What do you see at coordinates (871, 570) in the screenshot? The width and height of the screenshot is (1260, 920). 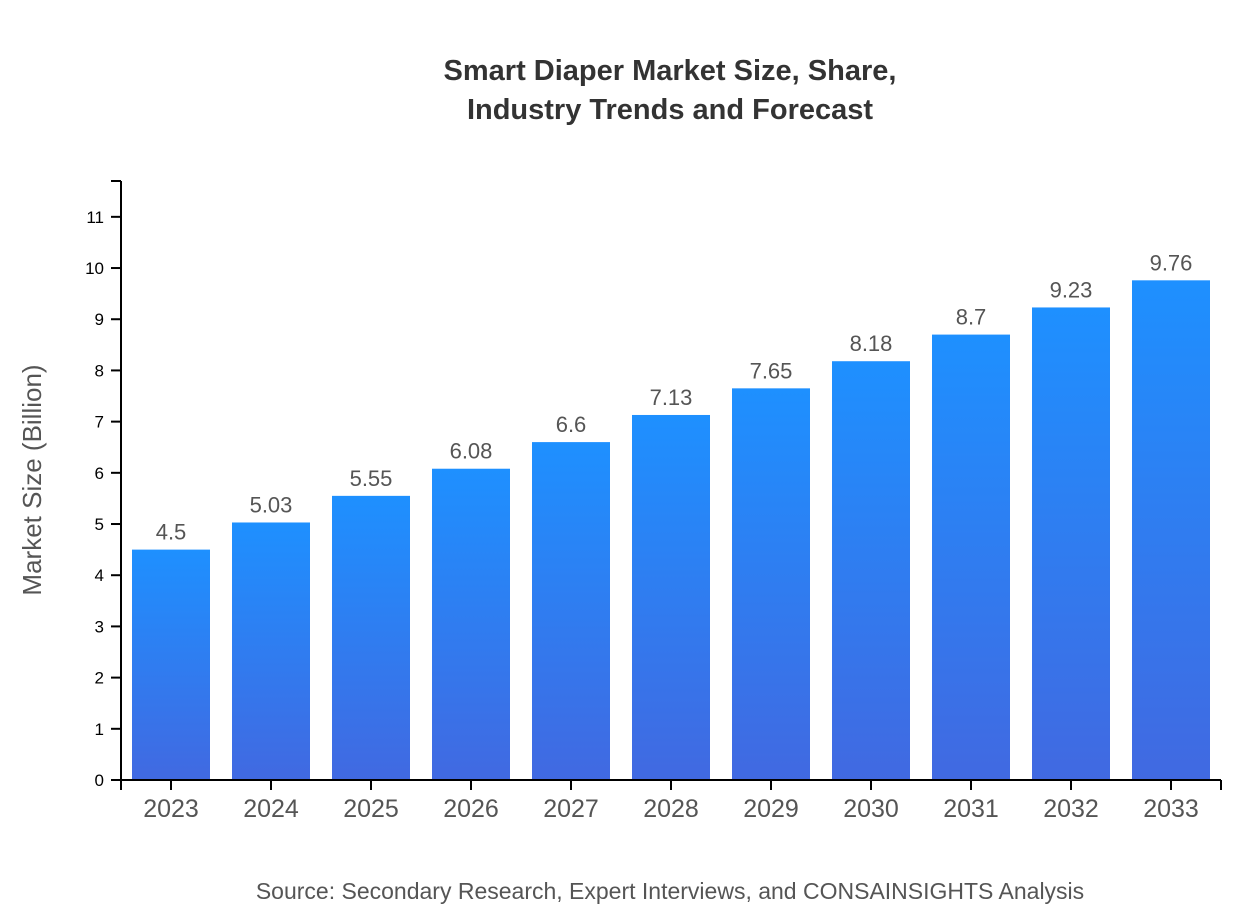 I see `bar-2030` at bounding box center [871, 570].